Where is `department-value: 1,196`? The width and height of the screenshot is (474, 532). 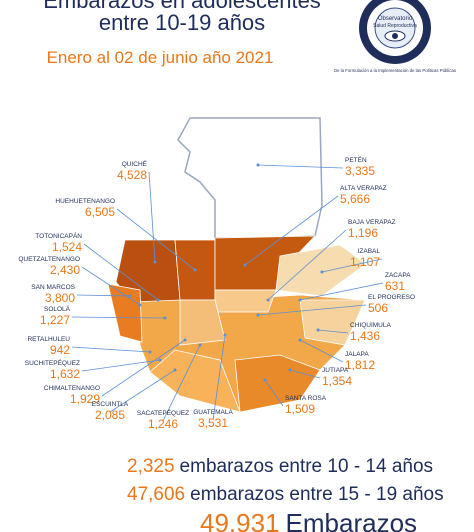 department-value: 1,196 is located at coordinates (363, 233).